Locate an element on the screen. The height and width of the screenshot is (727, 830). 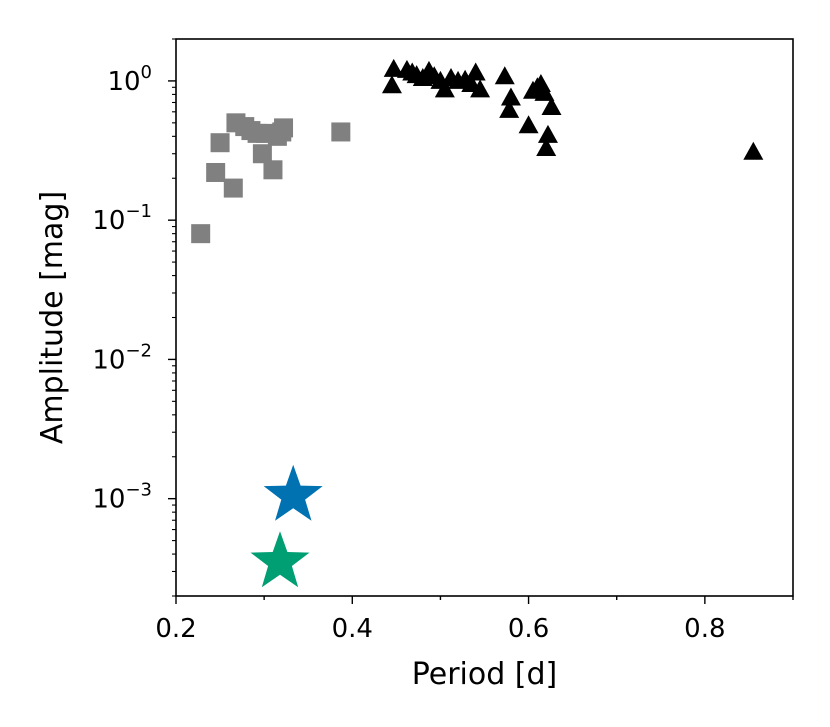
x-axis-label: Period [d] is located at coordinates (485, 674).